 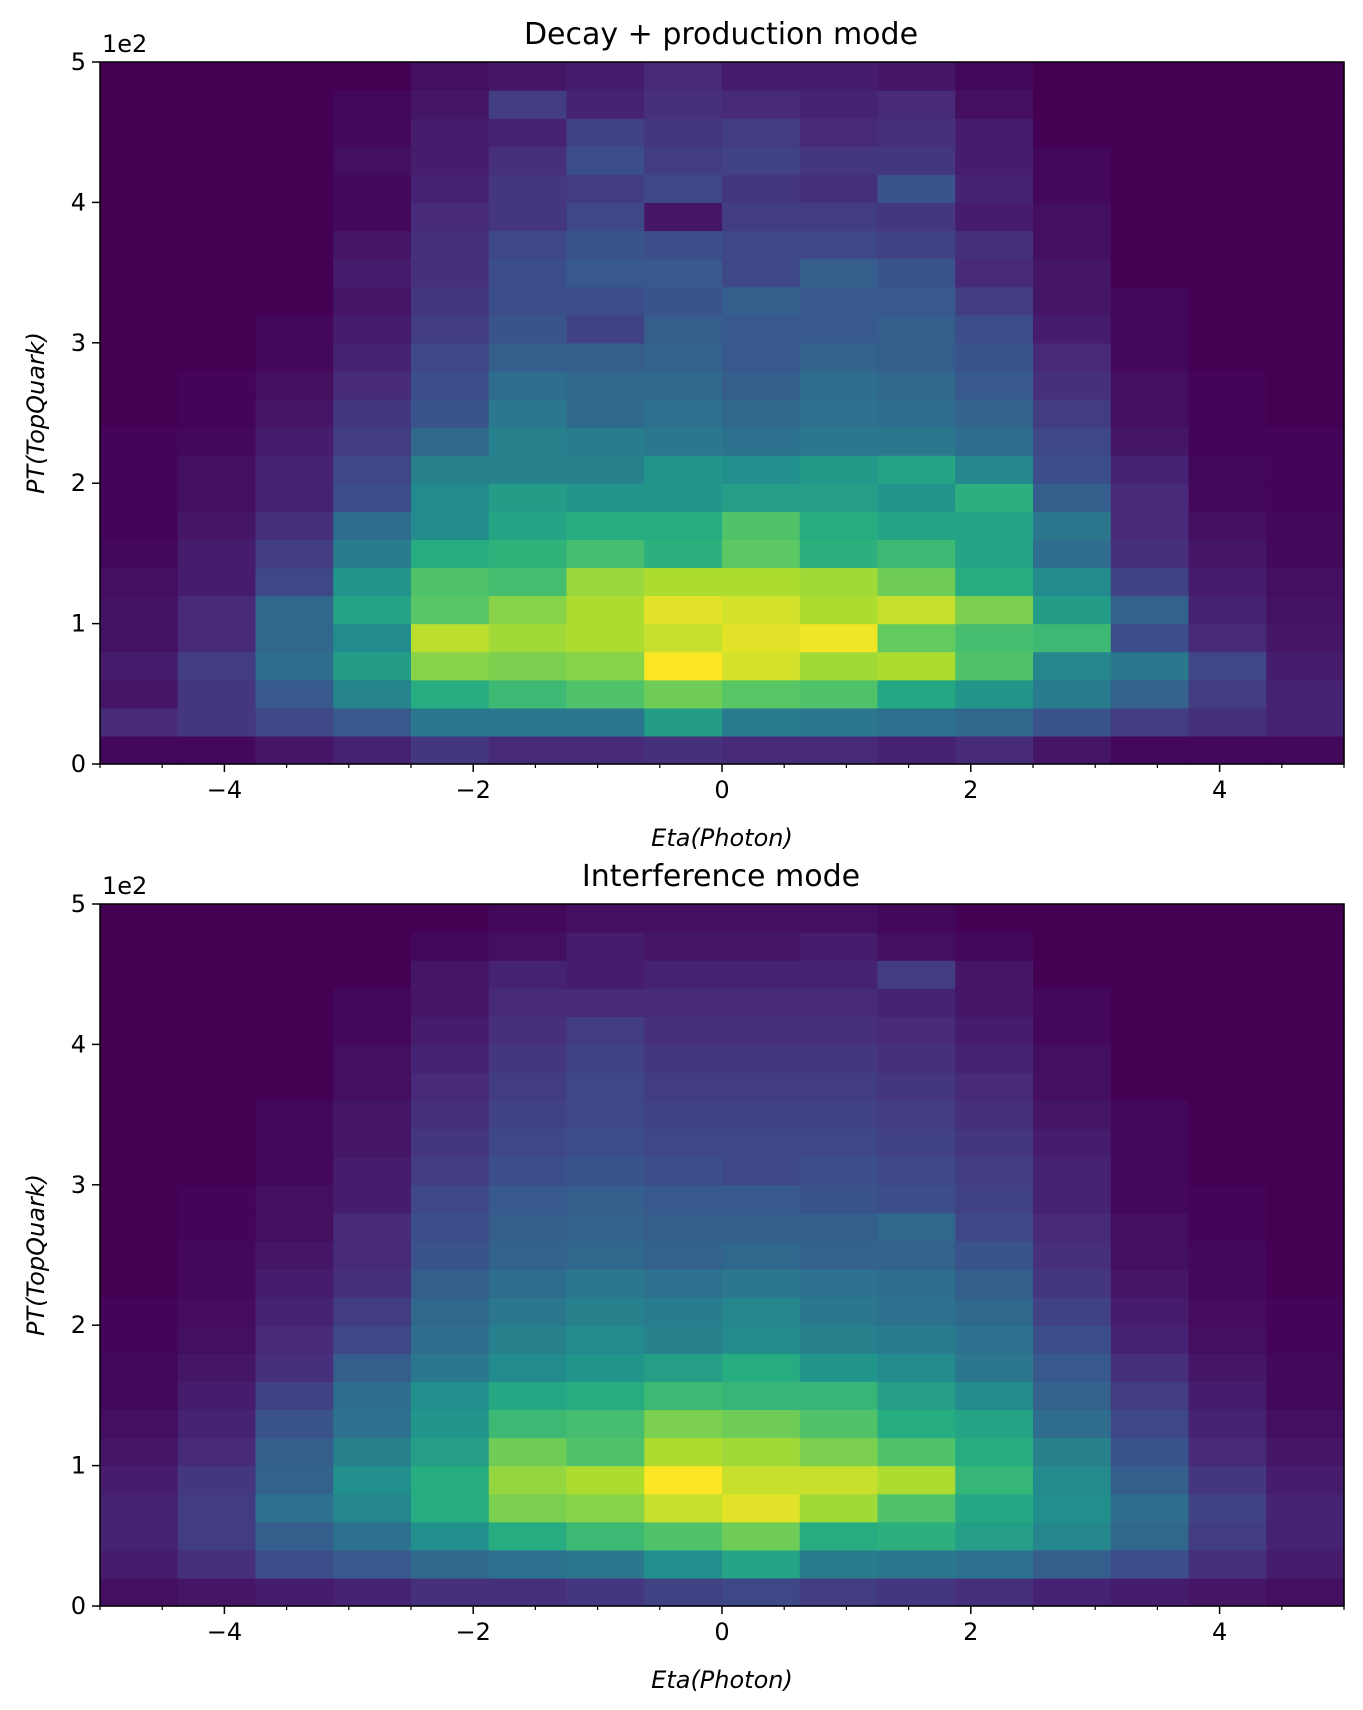 I want to click on x-tick-label: 4, so click(x=1219, y=1632).